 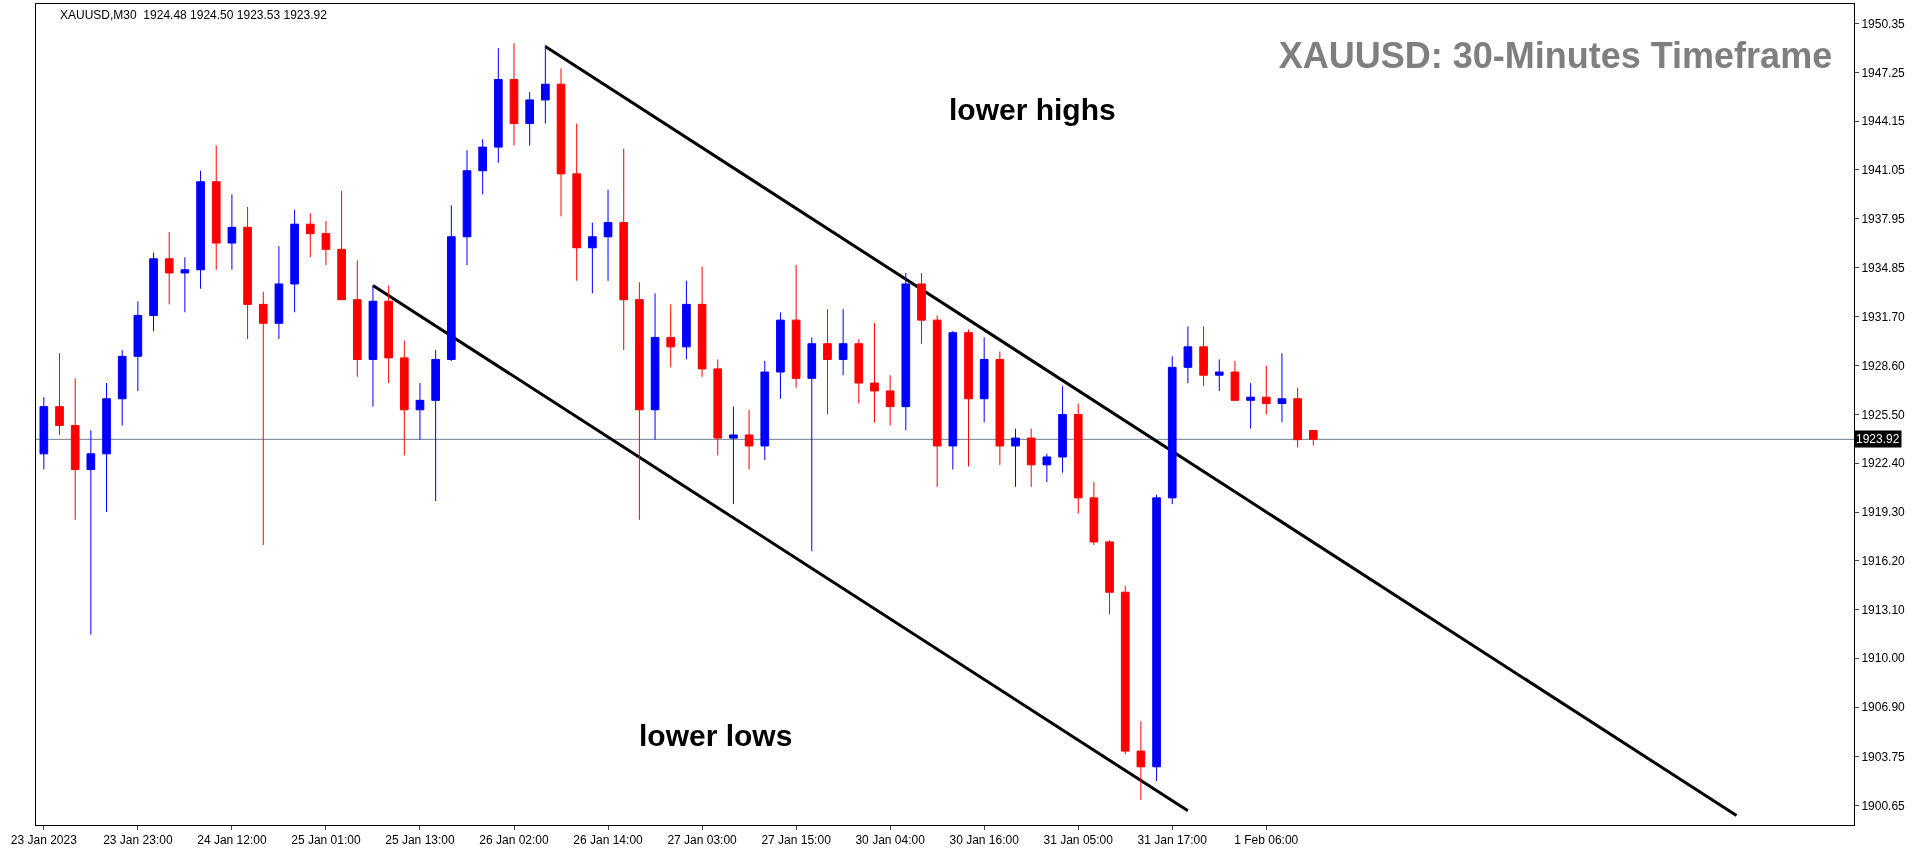 I want to click on y-tick-label: 1934.85, so click(x=1883, y=267).